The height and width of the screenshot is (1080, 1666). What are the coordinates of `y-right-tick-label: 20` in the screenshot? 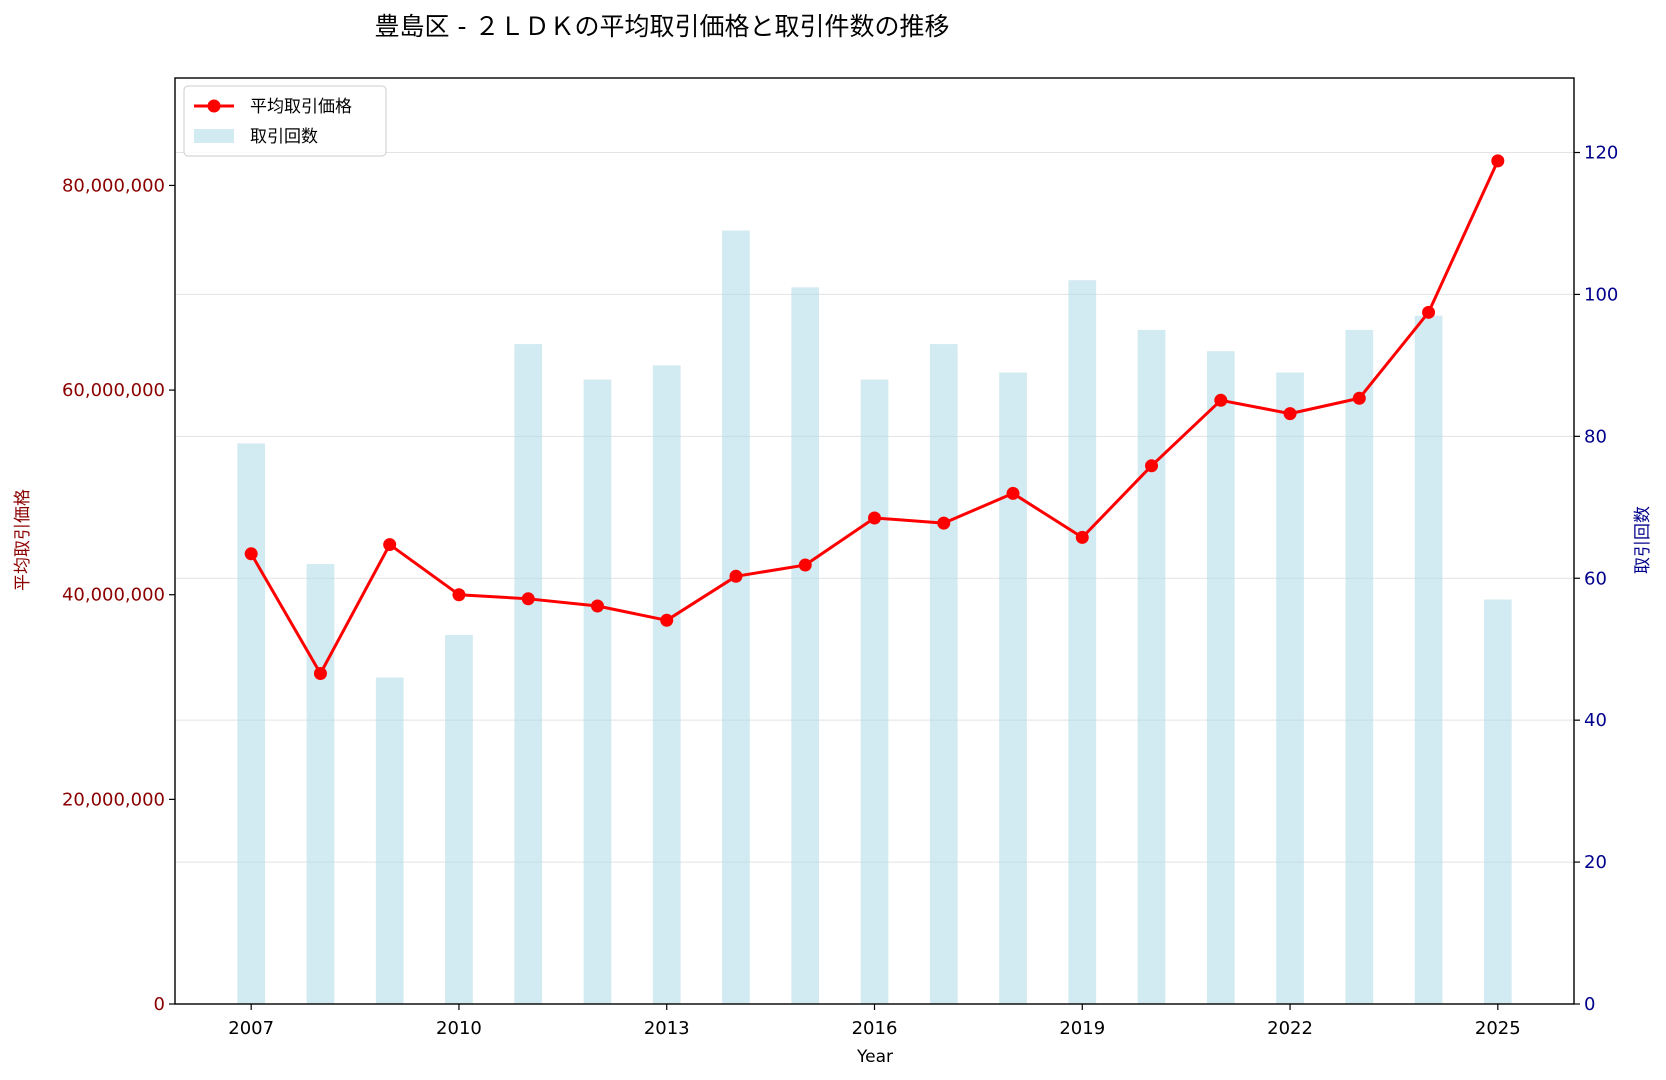 It's located at (1595, 862).